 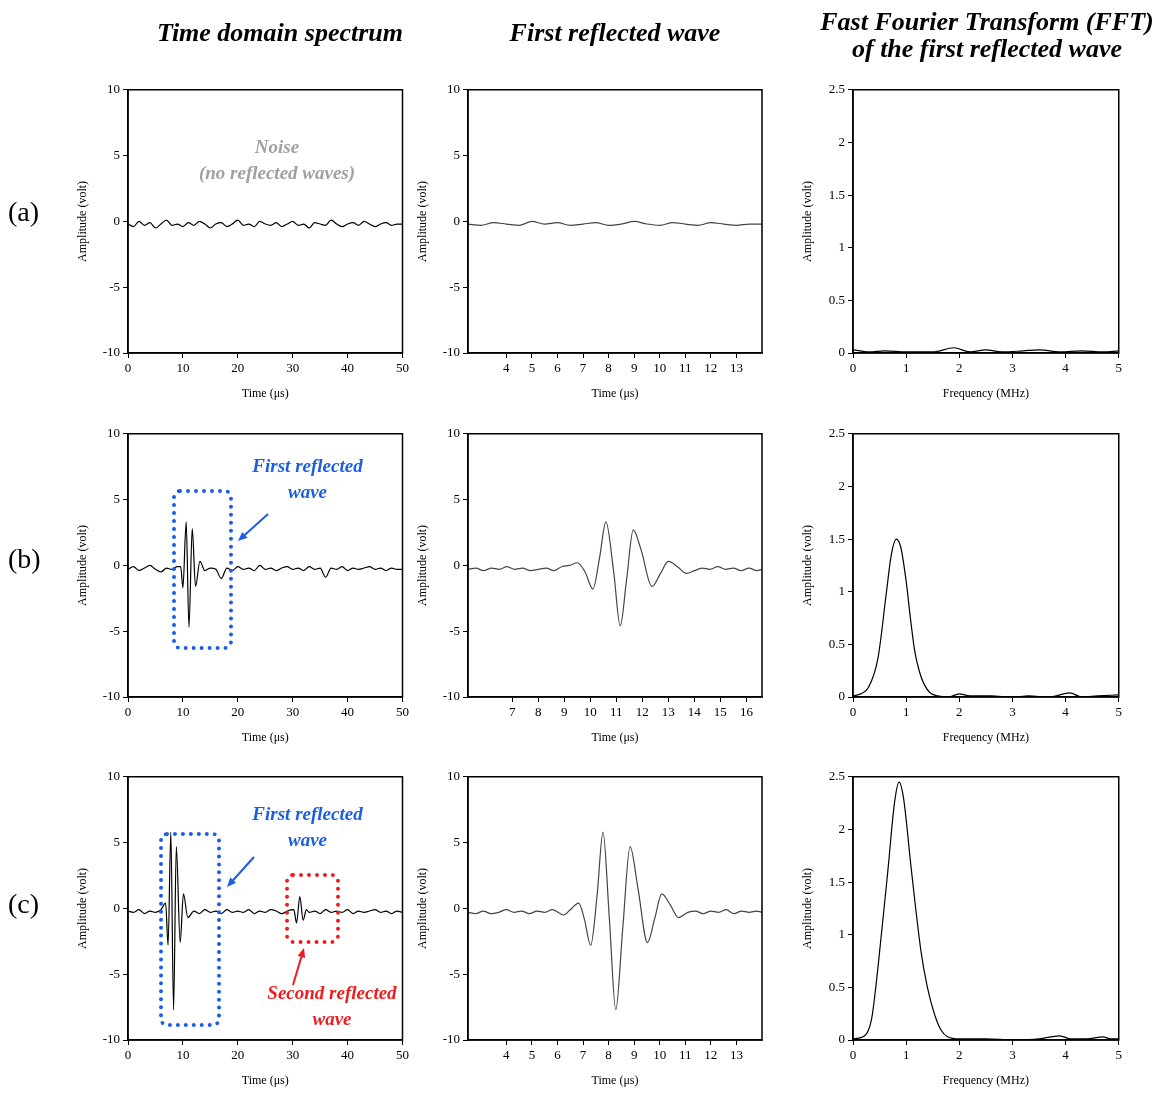 I want to click on line-series, so click(x=615, y=921).